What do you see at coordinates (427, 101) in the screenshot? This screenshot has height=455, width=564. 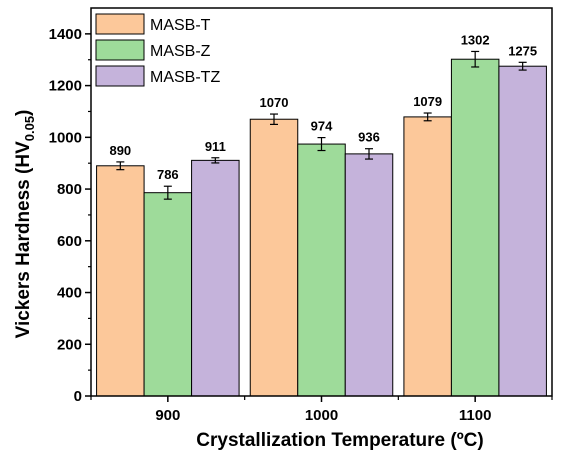 I see `data-label-masb-t-1100: 1079` at bounding box center [427, 101].